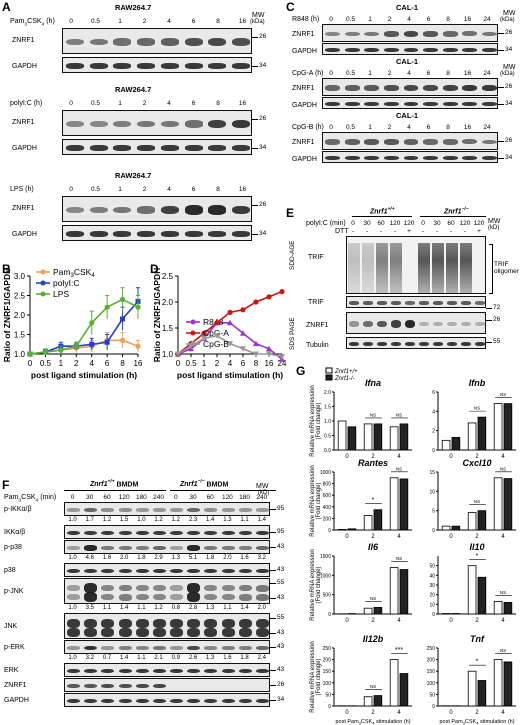 The width and height of the screenshot is (520, 725). Describe the element at coordinates (244, 520) in the screenshot. I see `quant-value: 1.1` at that location.